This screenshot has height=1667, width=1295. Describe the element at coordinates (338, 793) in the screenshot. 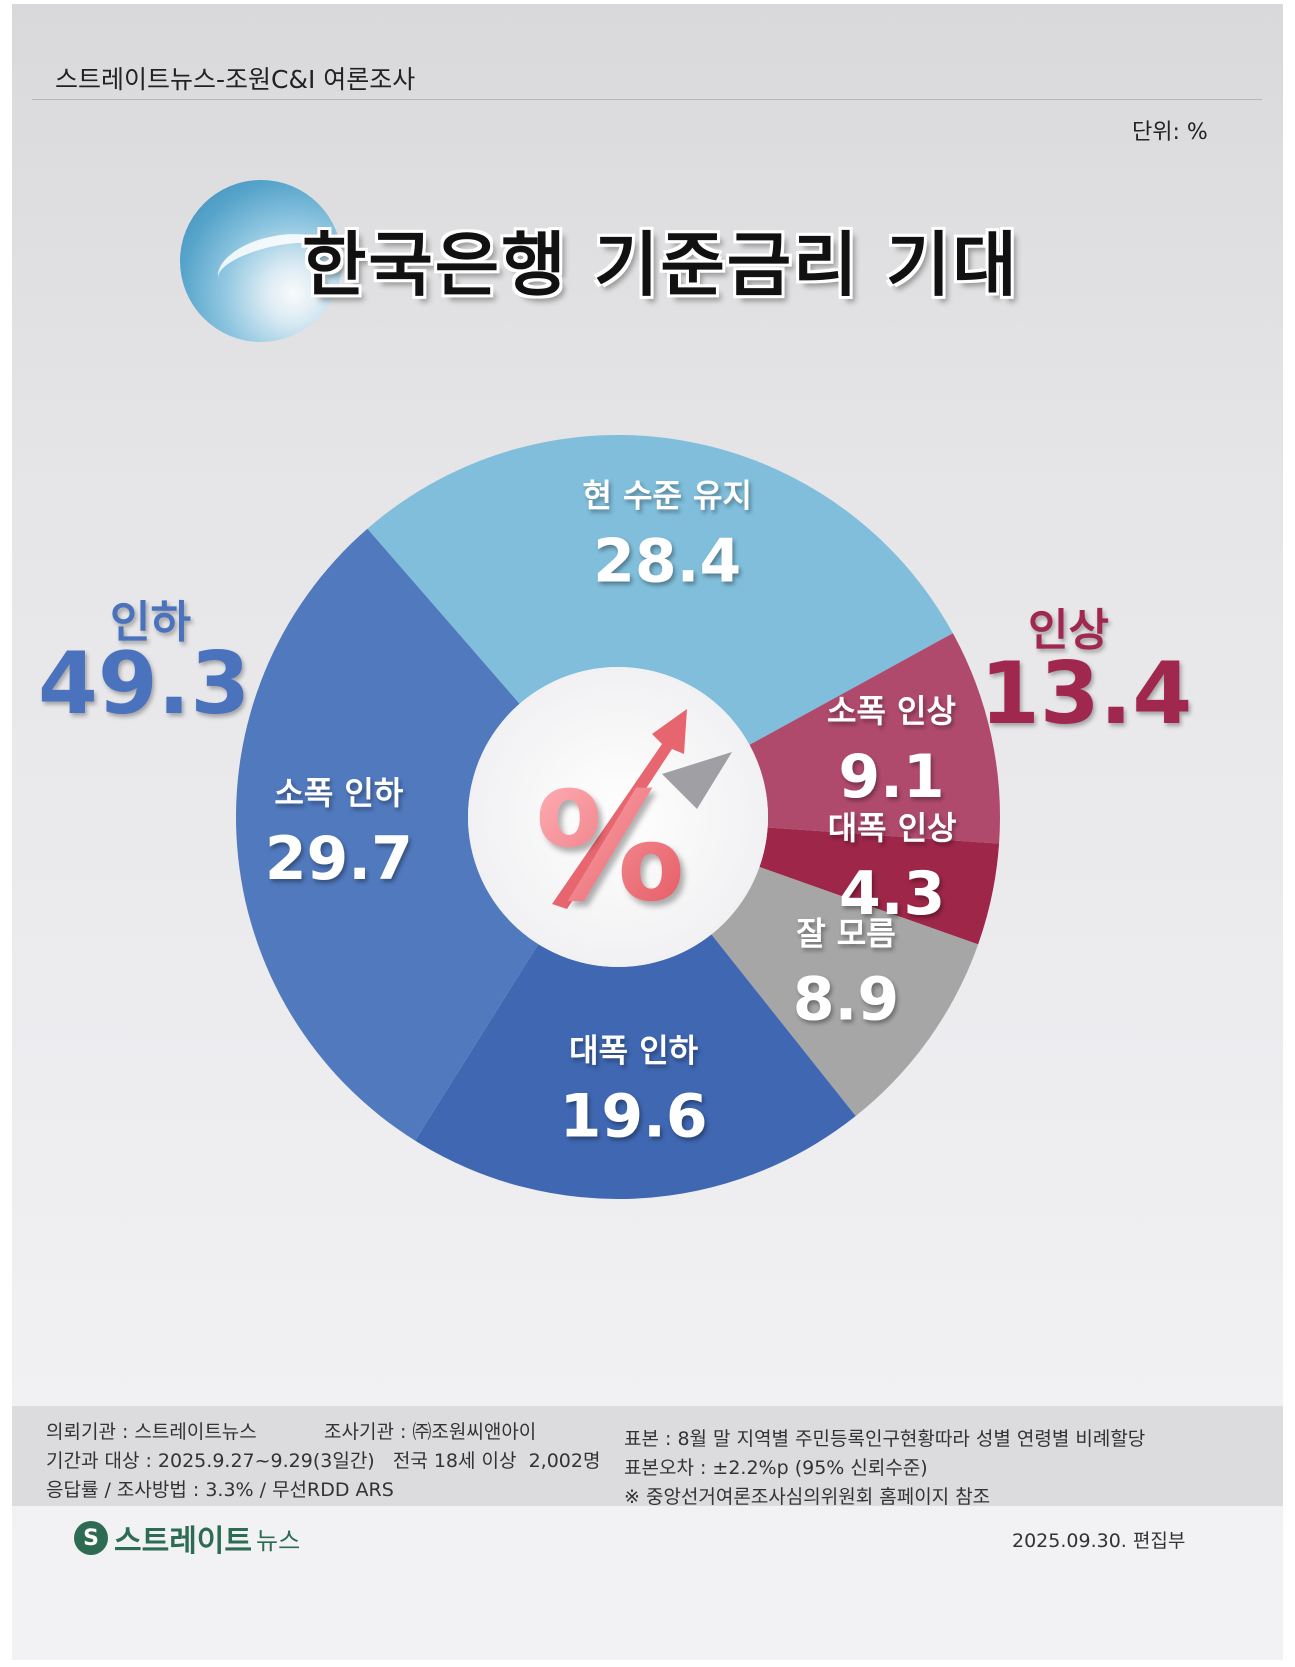

I see `slice-label: 소폭 인하` at that location.